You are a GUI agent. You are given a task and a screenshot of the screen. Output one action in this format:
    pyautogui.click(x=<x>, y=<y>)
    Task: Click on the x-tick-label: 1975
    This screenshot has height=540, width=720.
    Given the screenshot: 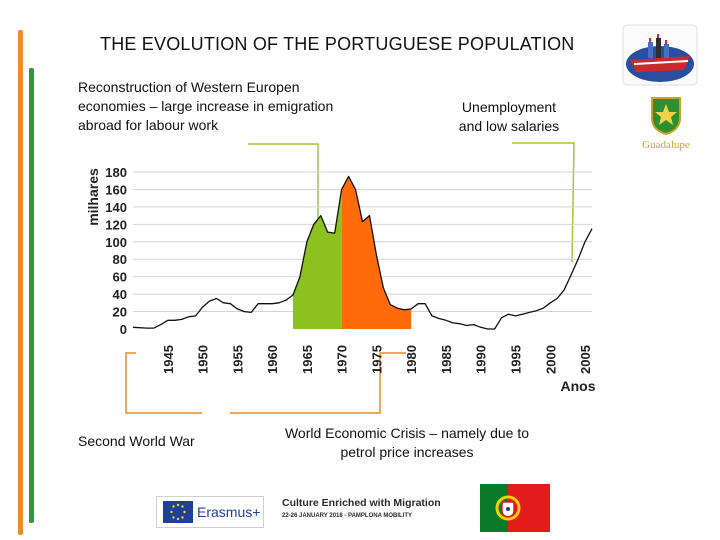 What is the action you would take?
    pyautogui.click(x=376, y=359)
    